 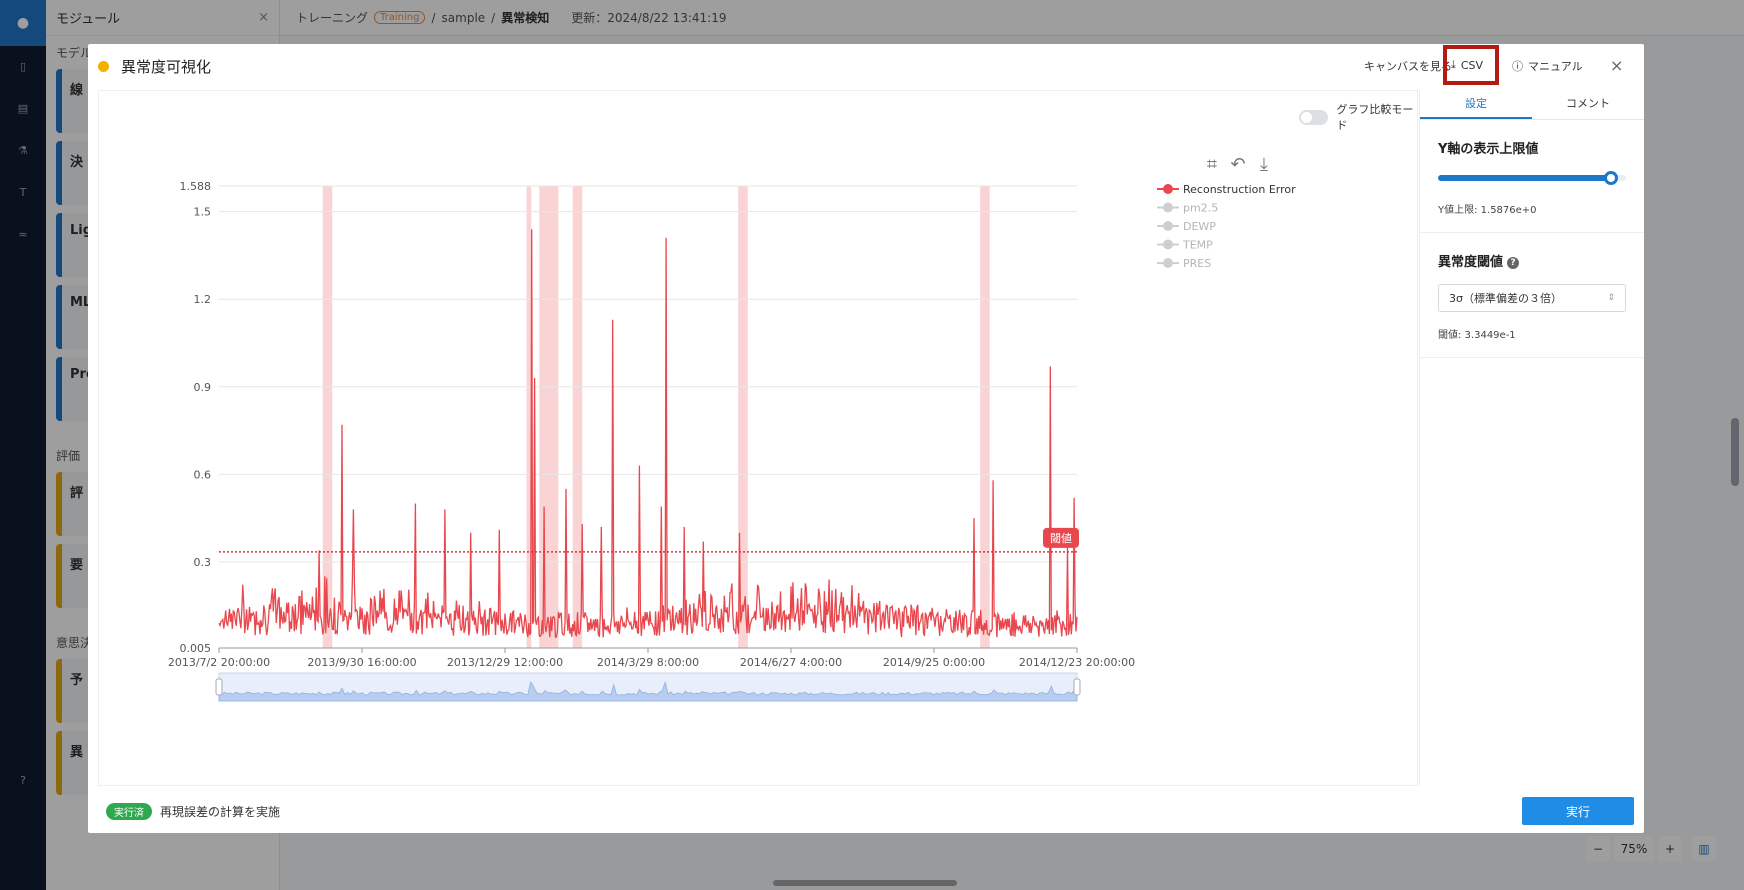 What do you see at coordinates (196, 186) in the screenshot?
I see `y-tick-label: 1.588` at bounding box center [196, 186].